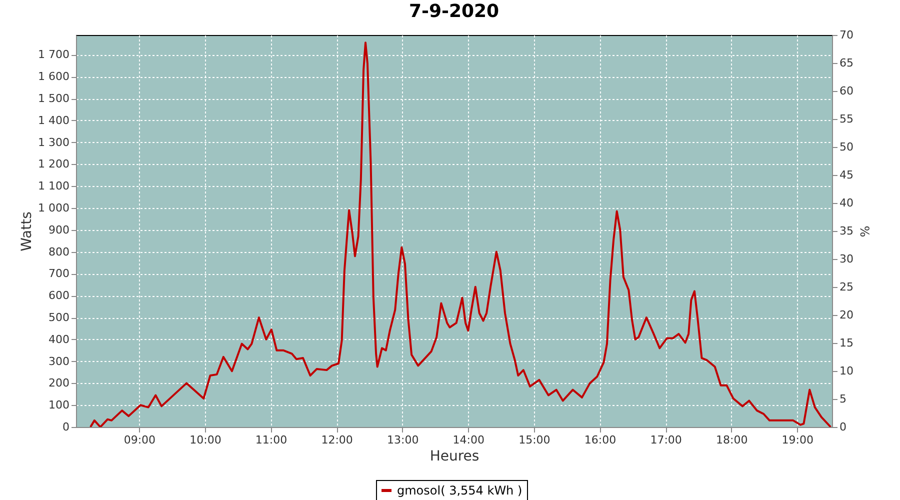  I want to click on y2-tick-label: 25, so click(847, 287).